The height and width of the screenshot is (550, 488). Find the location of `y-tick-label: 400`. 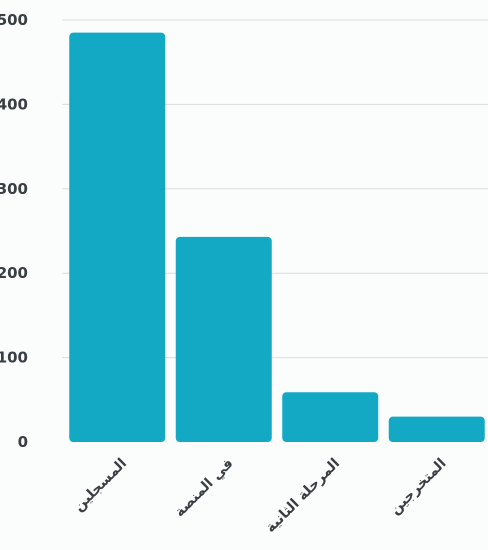

y-tick-label: 400 is located at coordinates (14, 104).